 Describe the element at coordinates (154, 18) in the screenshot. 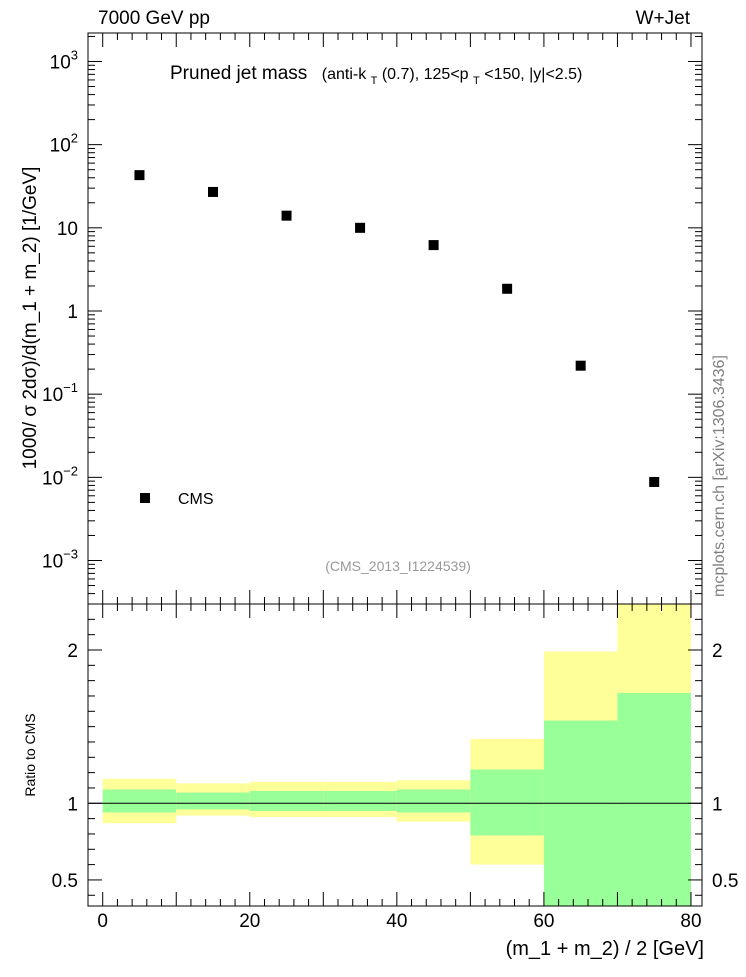

I see `header-left-label: 7000 GeV pp` at that location.